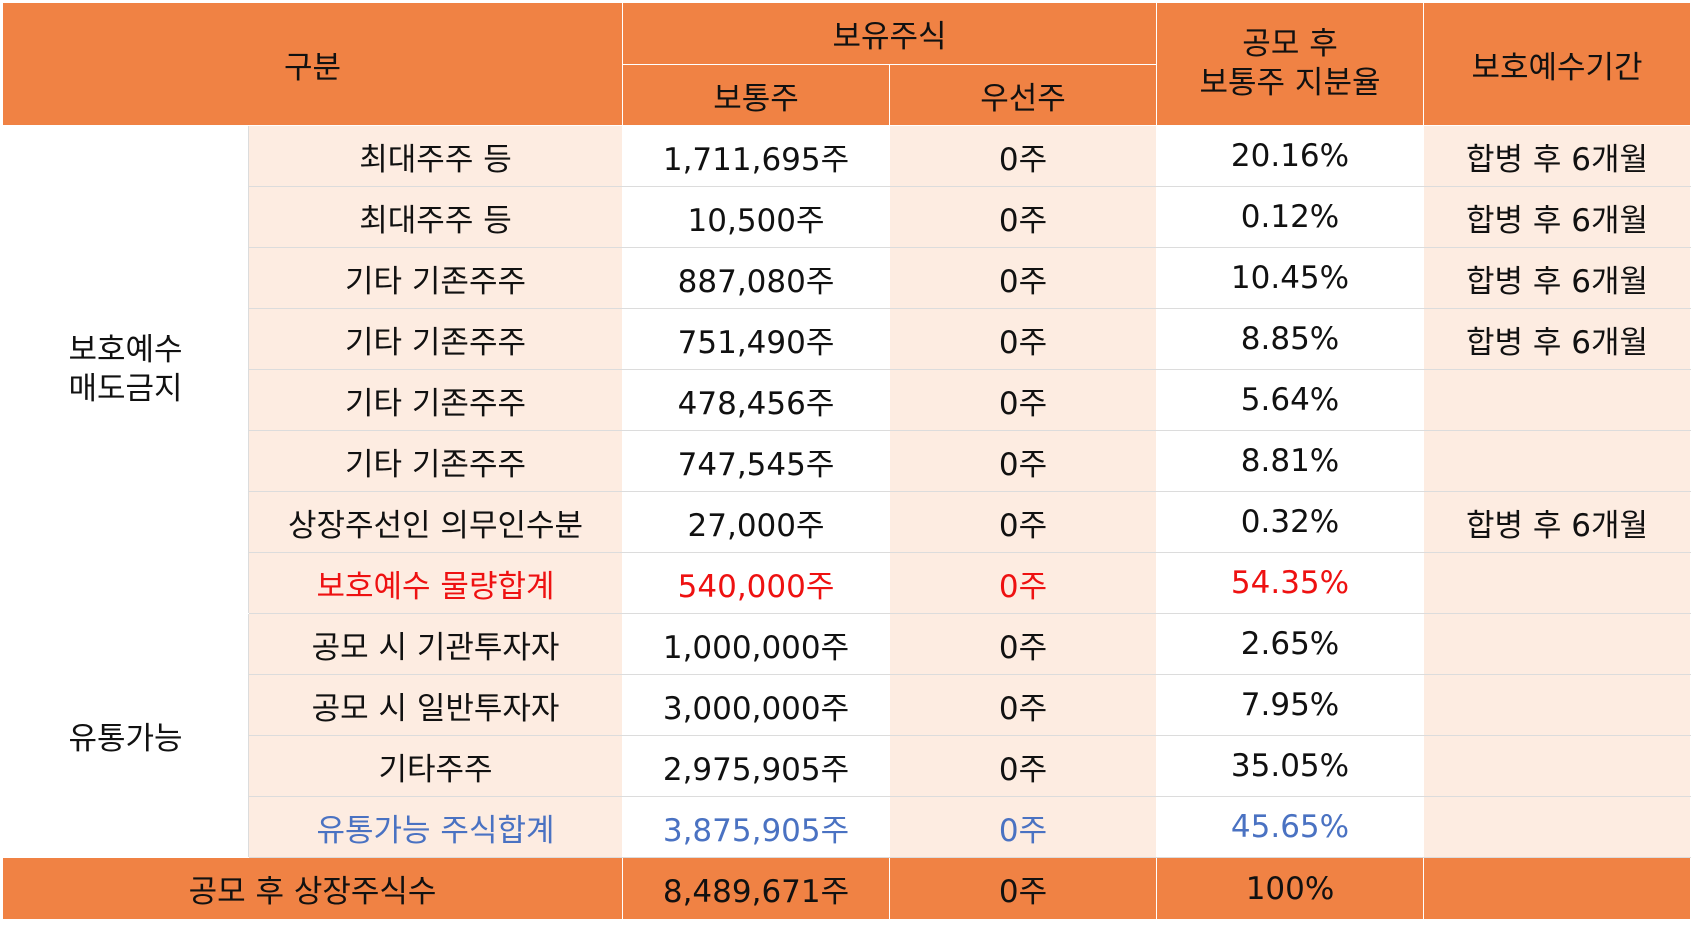  Describe the element at coordinates (435, 766) in the screenshot. I see `row-name: 기타주주` at that location.